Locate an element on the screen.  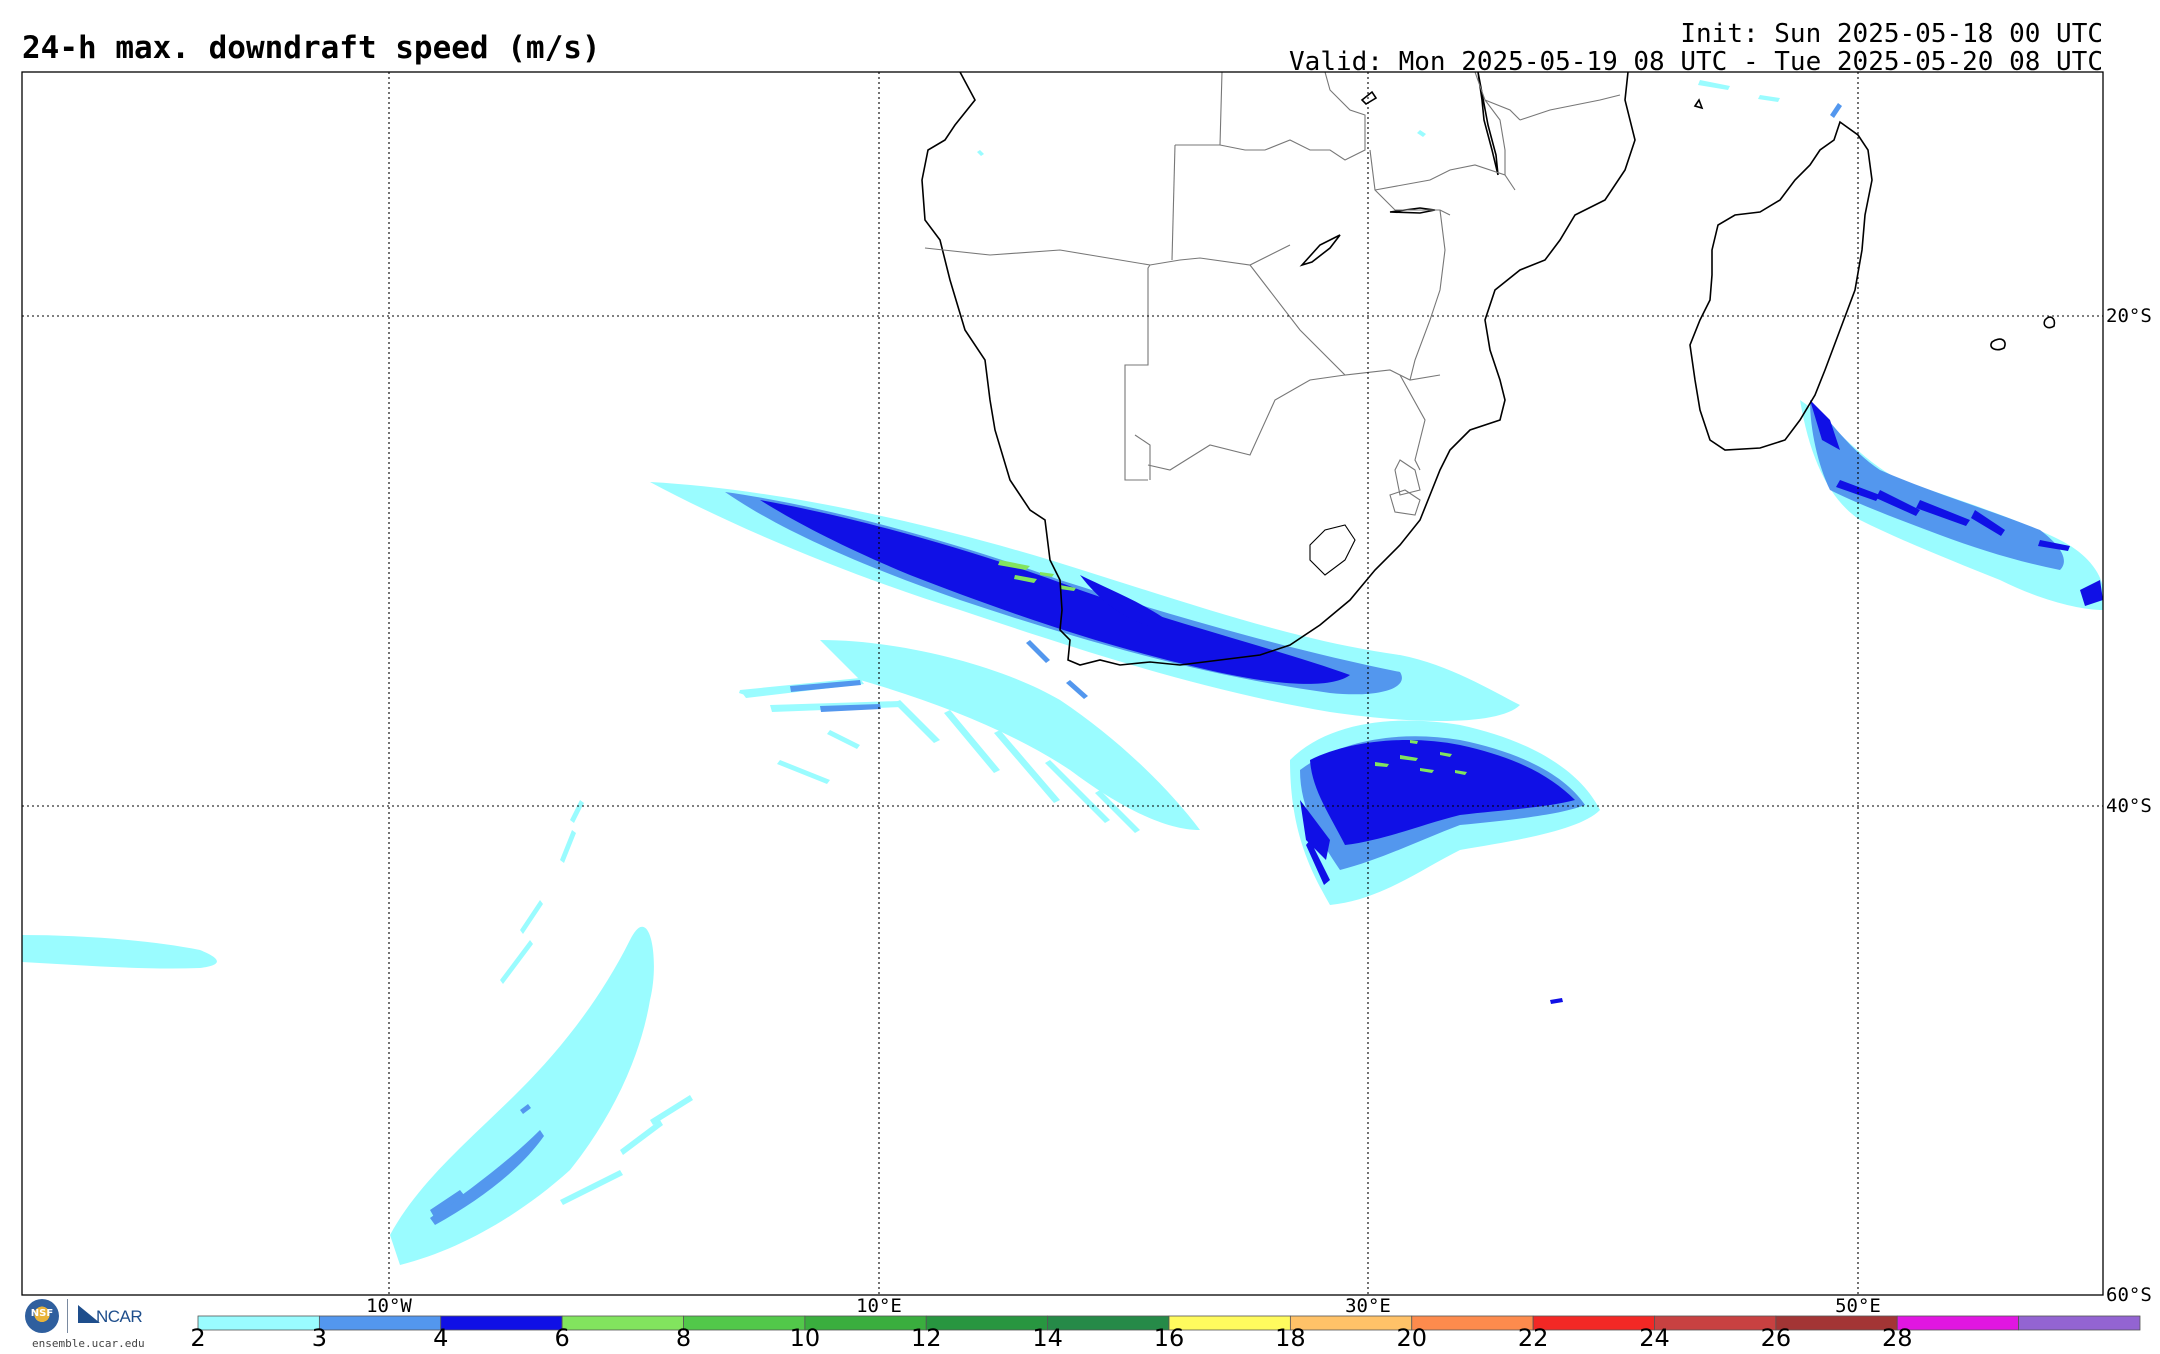
colorbar-tick-label: 28 is located at coordinates (1897, 1338).